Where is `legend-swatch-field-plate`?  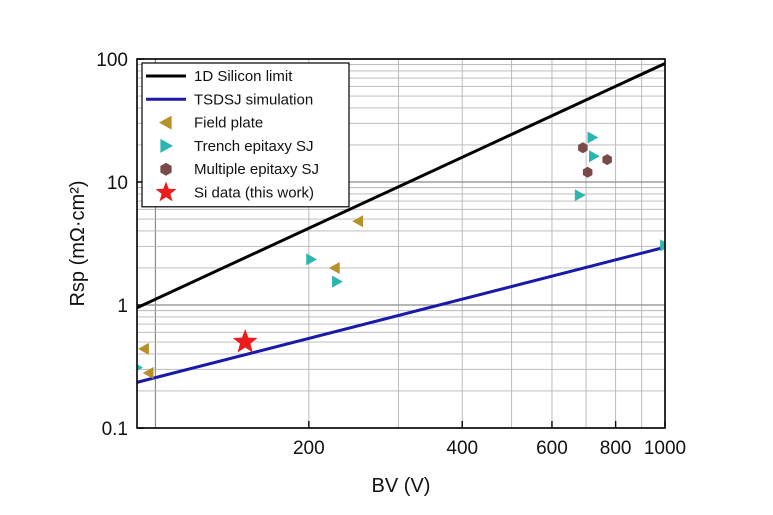 legend-swatch-field-plate is located at coordinates (165, 122).